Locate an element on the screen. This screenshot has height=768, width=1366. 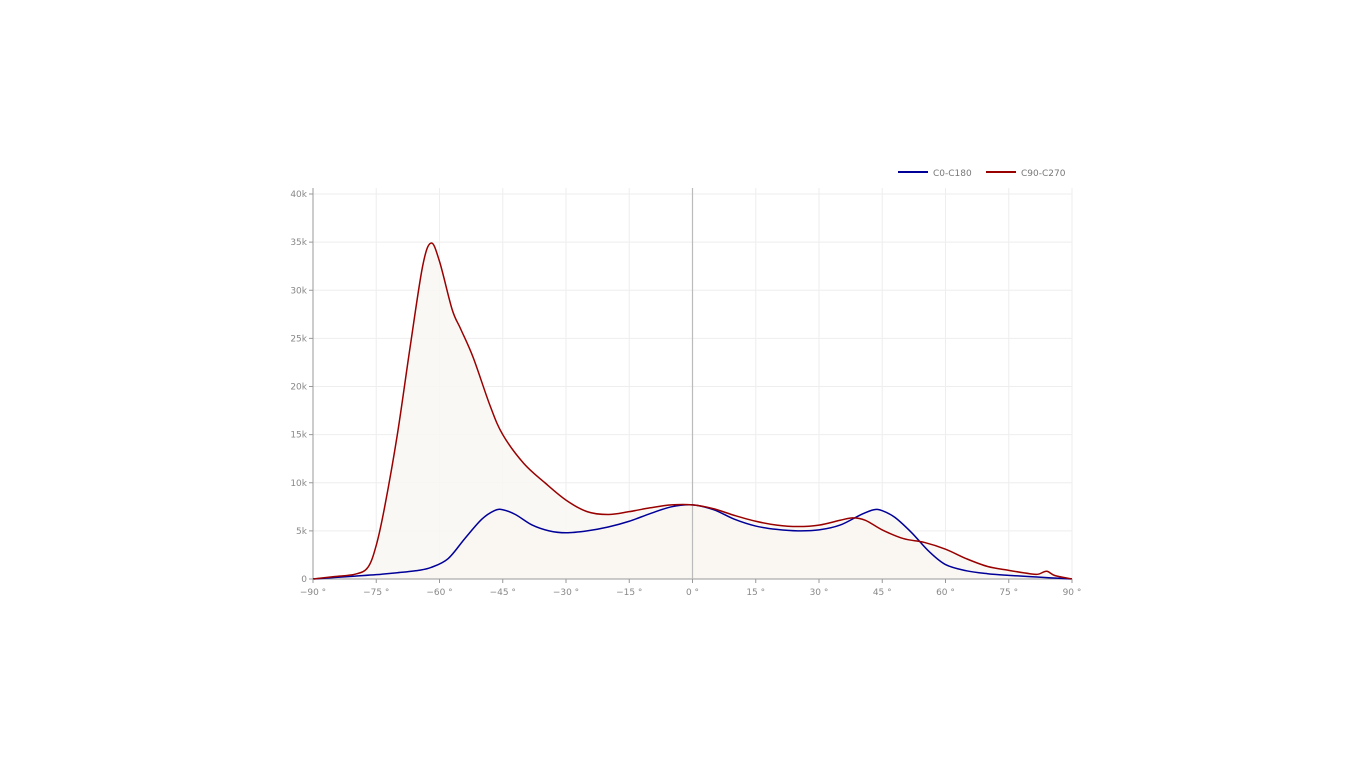
x-tick-label: 60 ° is located at coordinates (945, 593).